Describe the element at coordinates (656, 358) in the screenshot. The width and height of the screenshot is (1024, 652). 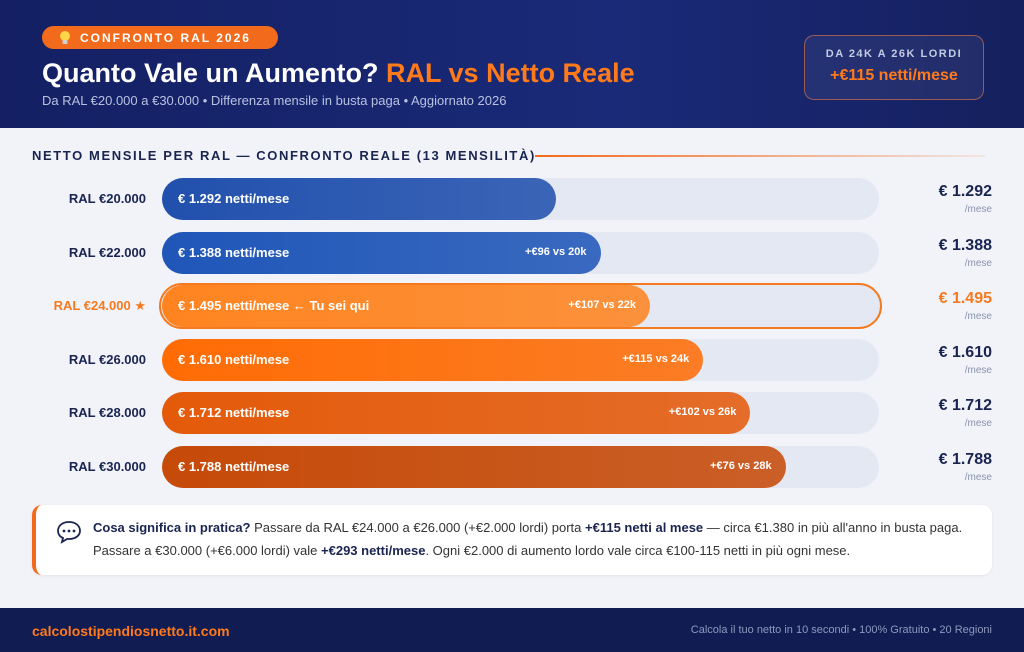
I see `delta-label: +€115 vs 24k` at that location.